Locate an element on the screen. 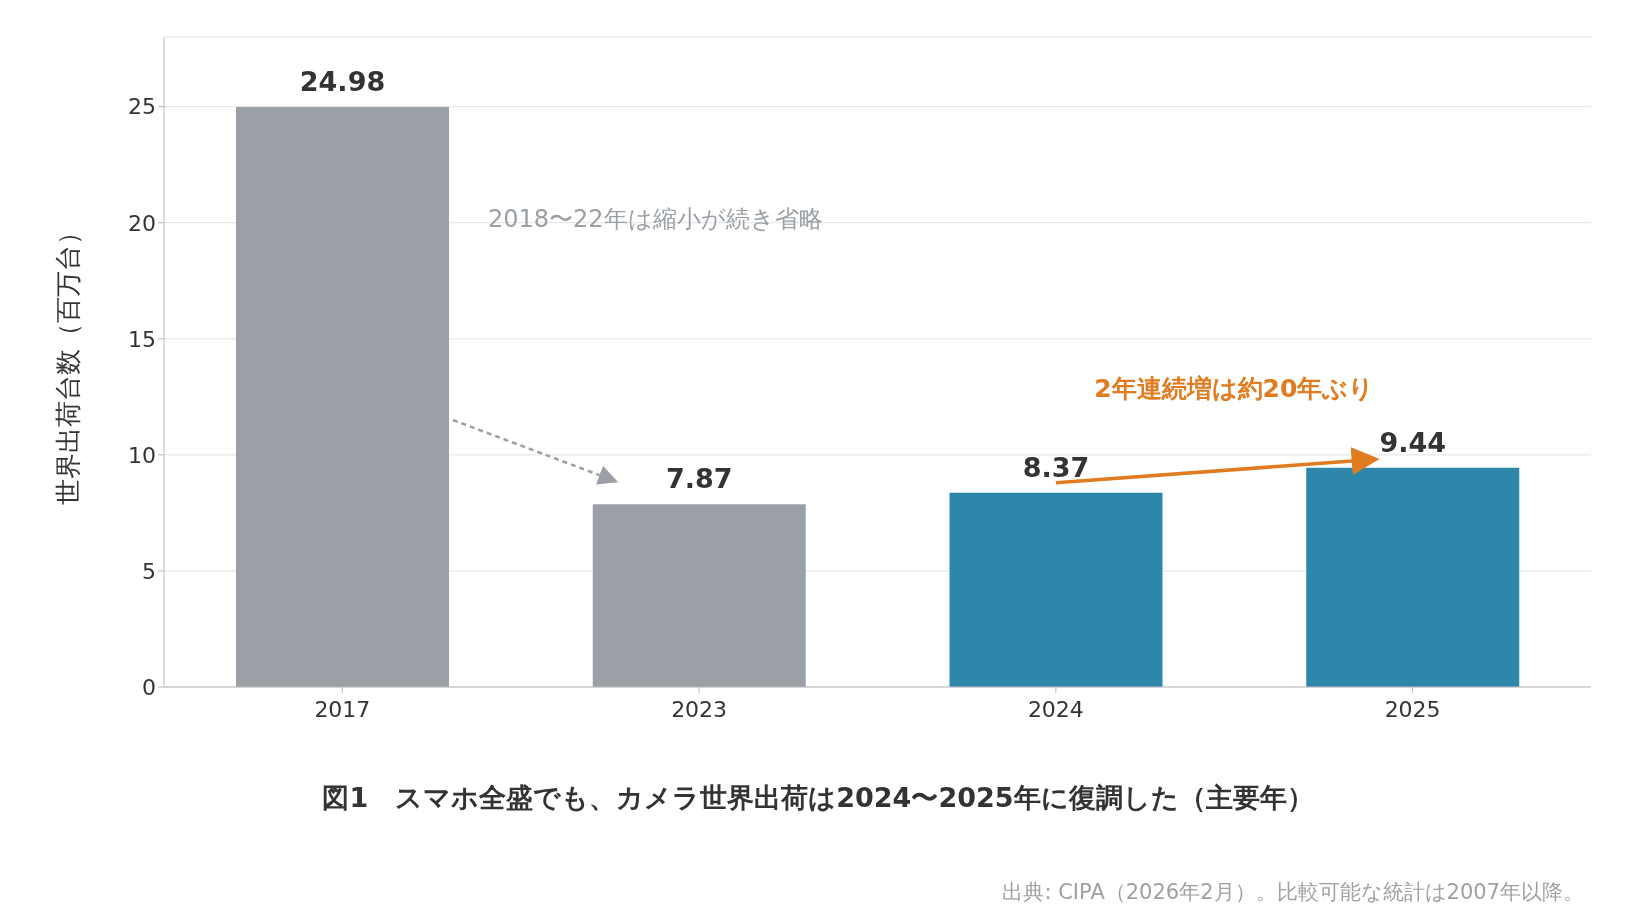 The image size is (1639, 919). x-tick-label: 2025 is located at coordinates (1412, 709).